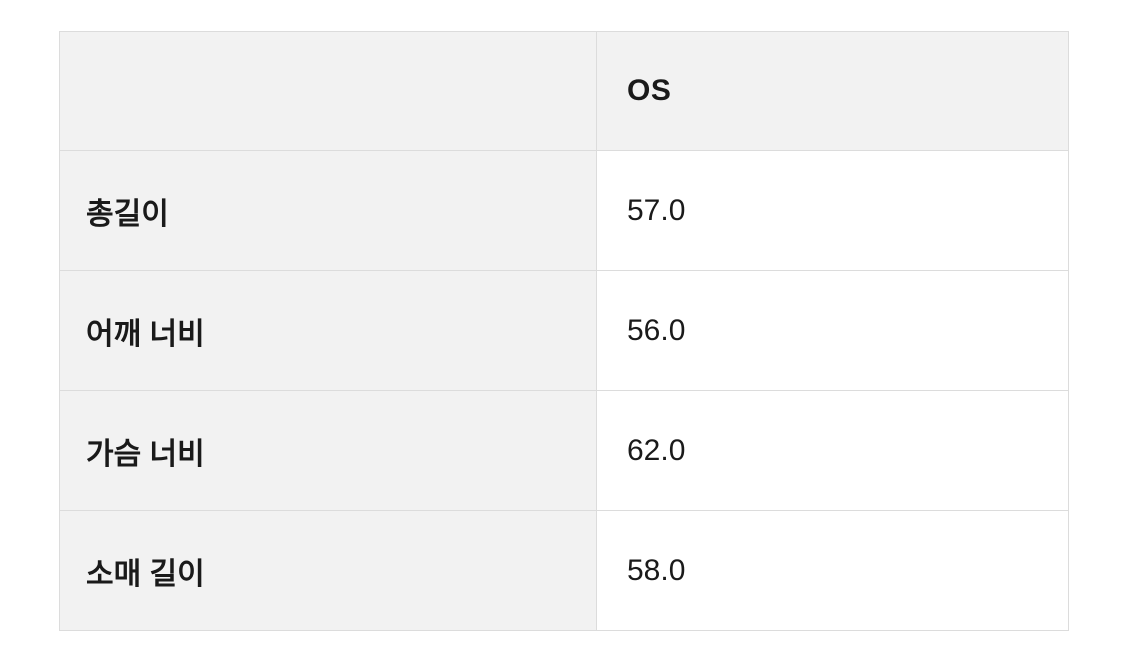  What do you see at coordinates (832, 570) in the screenshot?
I see `size-value-sleeve-length: 58.0` at bounding box center [832, 570].